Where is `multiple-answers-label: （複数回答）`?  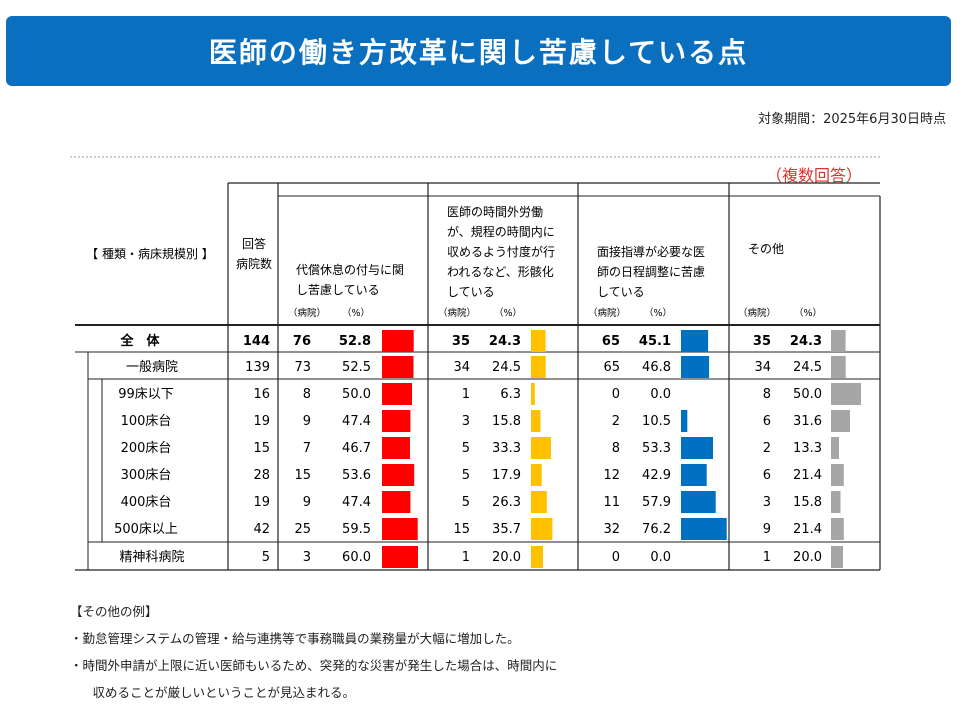 multiple-answers-label: （複数回答） is located at coordinates (814, 175).